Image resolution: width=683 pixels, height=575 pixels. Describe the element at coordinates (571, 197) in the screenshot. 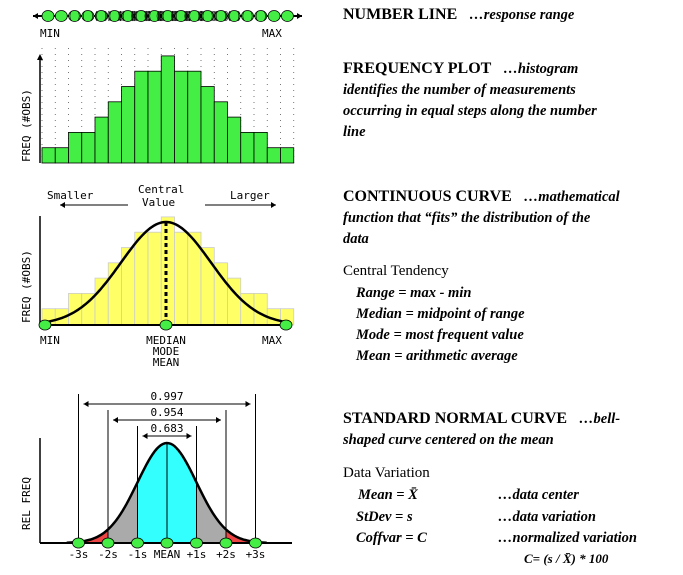

I see `continuous-curve-desc: …mathematical` at that location.